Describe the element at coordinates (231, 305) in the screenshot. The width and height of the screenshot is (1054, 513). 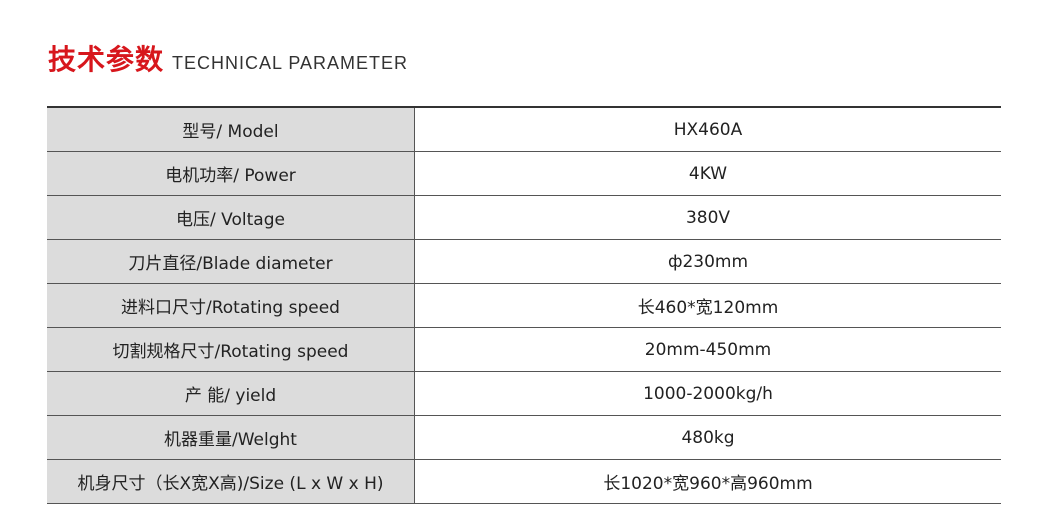
I see `param-label: 进料口尺寸/Rotating speed` at that location.